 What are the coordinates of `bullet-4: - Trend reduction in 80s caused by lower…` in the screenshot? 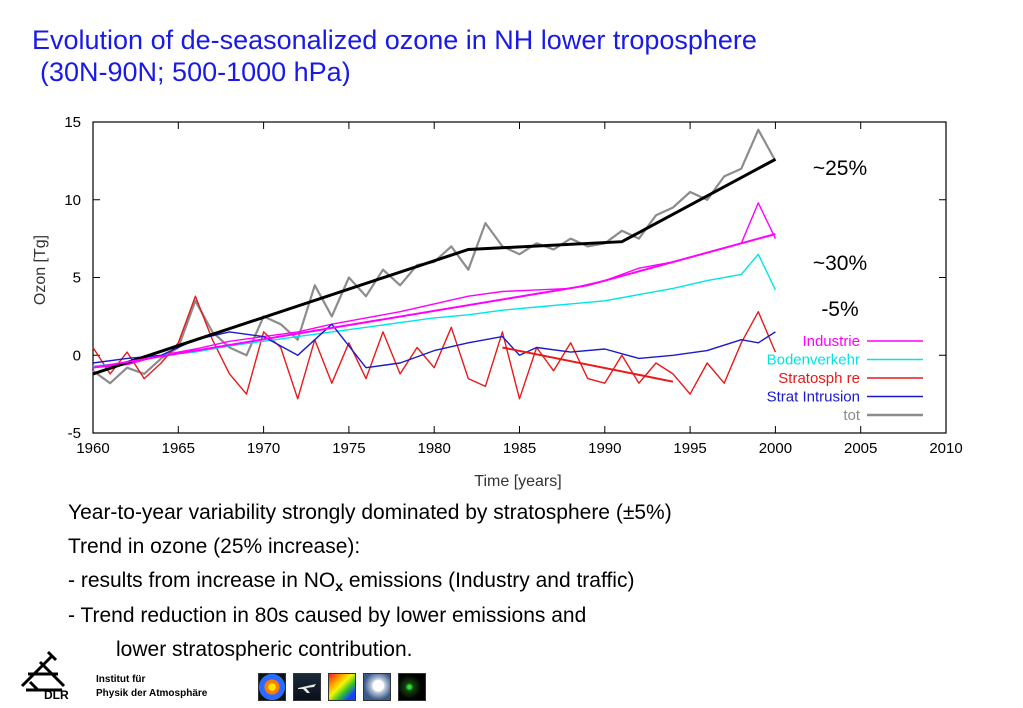 It's located at (327, 615).